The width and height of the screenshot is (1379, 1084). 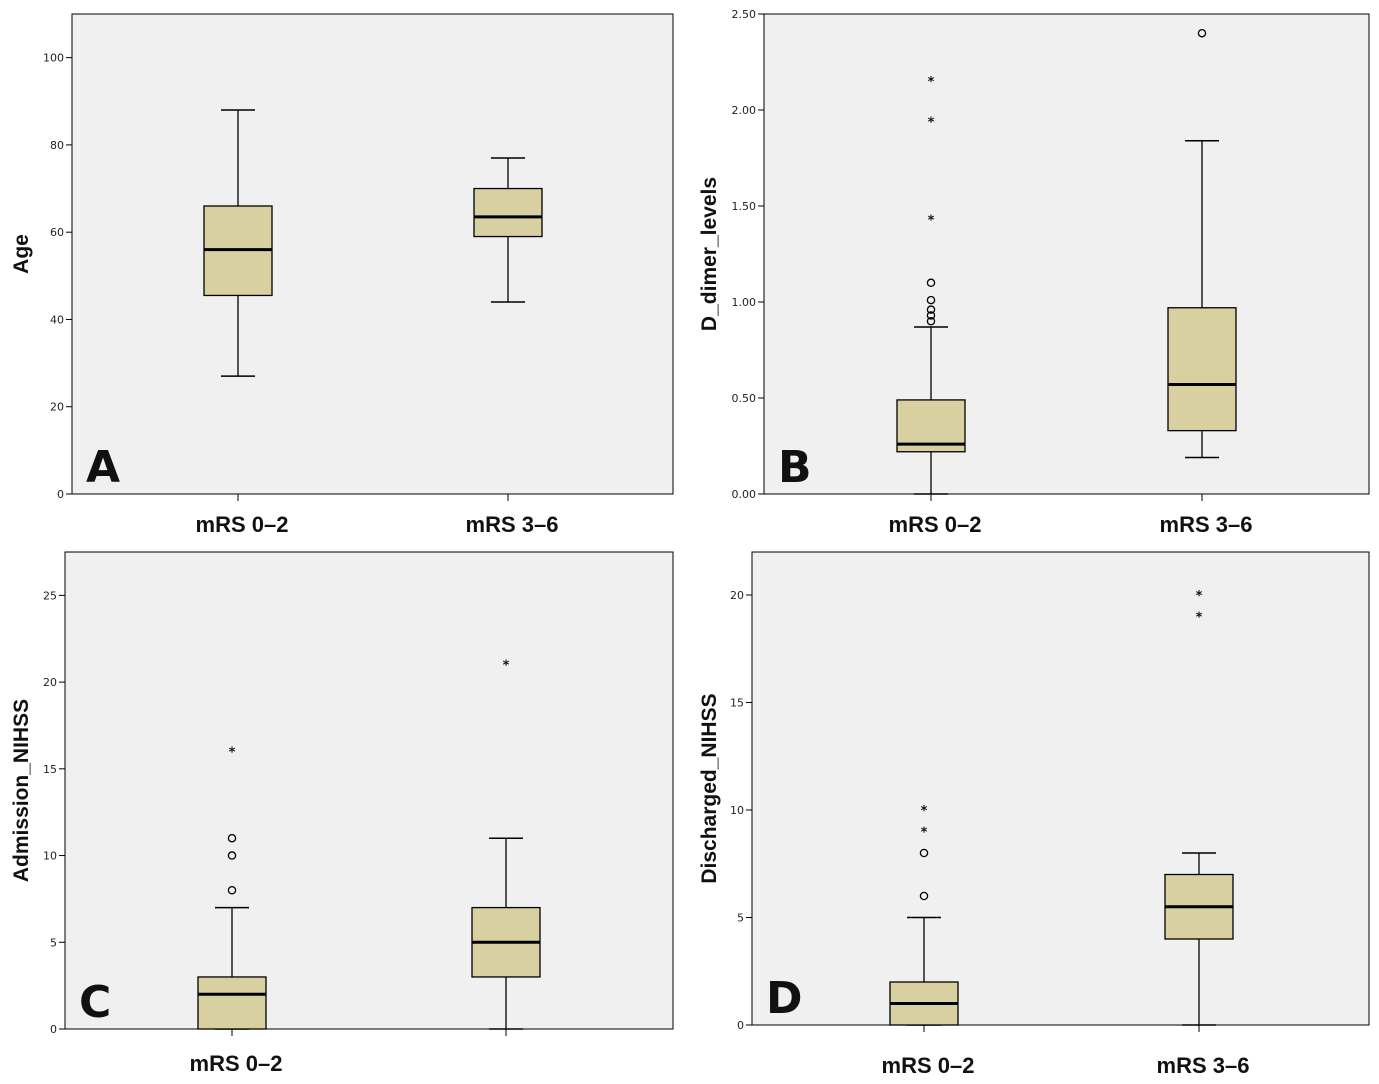 I want to click on panel-letter: B, so click(x=795, y=467).